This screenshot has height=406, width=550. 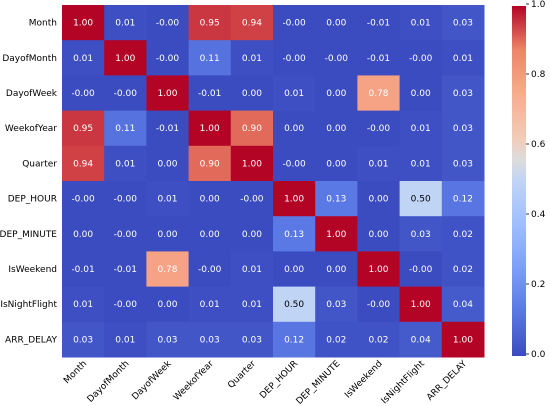 What do you see at coordinates (75, 372) in the screenshot?
I see `column-label: Month` at bounding box center [75, 372].